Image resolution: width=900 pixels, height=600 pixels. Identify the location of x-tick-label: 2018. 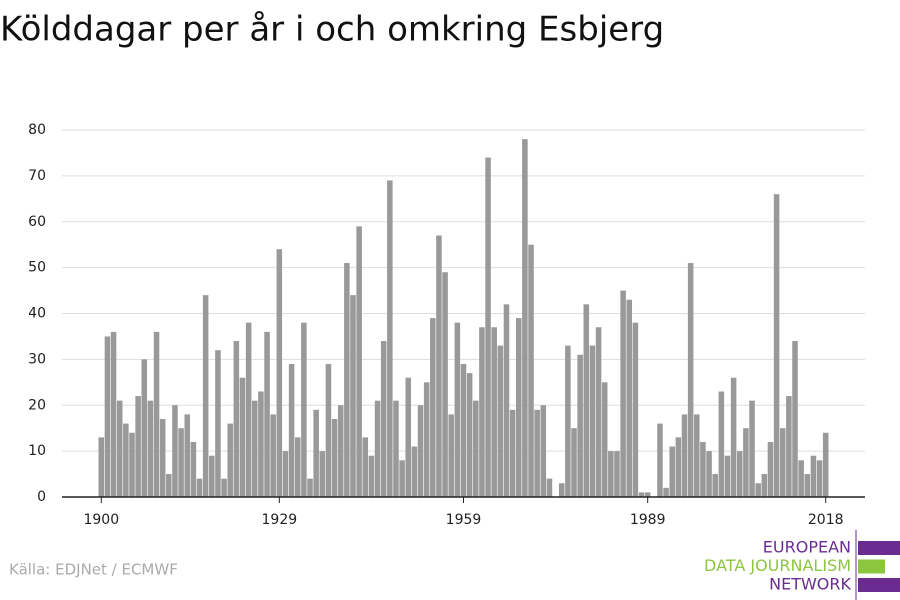
(826, 520).